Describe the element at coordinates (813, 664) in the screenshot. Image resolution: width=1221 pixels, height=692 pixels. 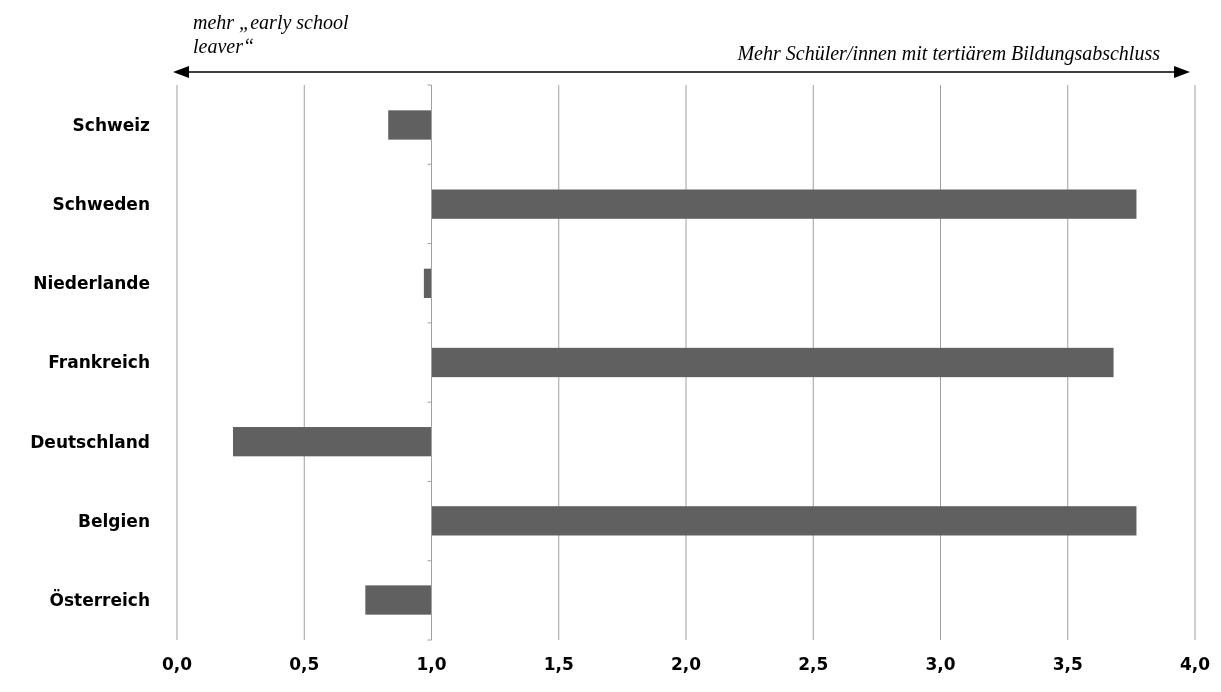
I see `x-tick-label: 2,5` at that location.